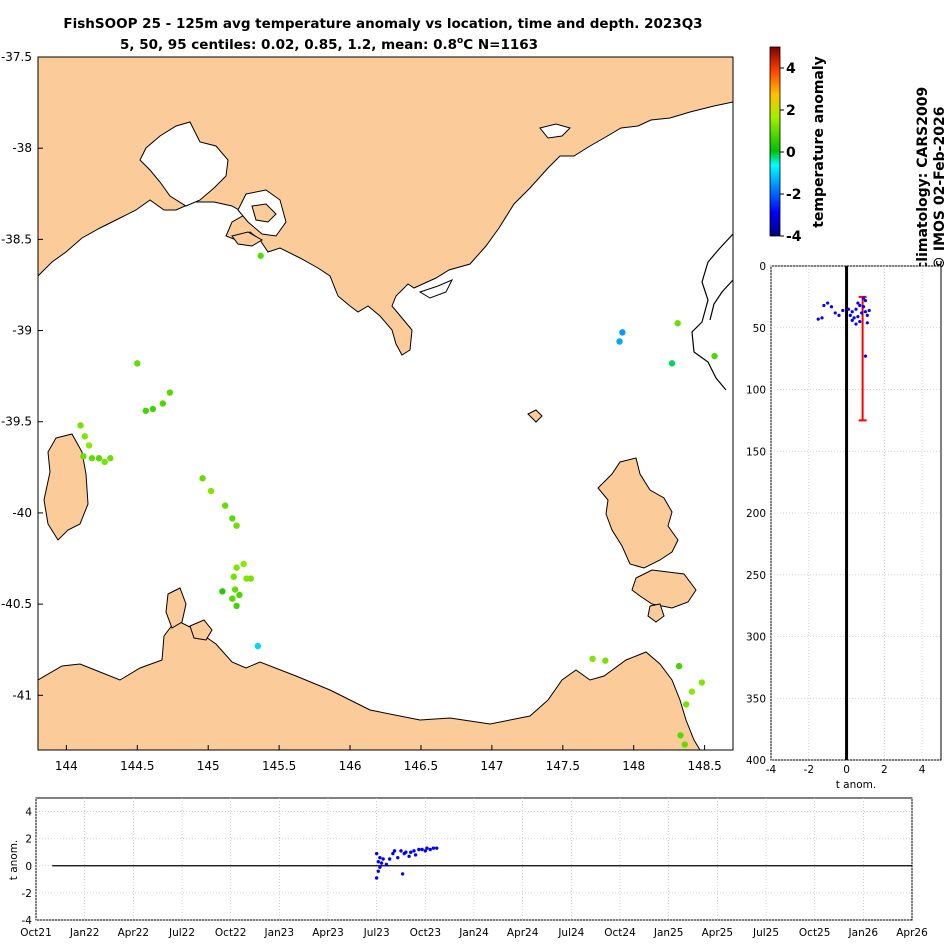 The height and width of the screenshot is (950, 950). I want to click on colorbar-tick-label: -2, so click(794, 195).